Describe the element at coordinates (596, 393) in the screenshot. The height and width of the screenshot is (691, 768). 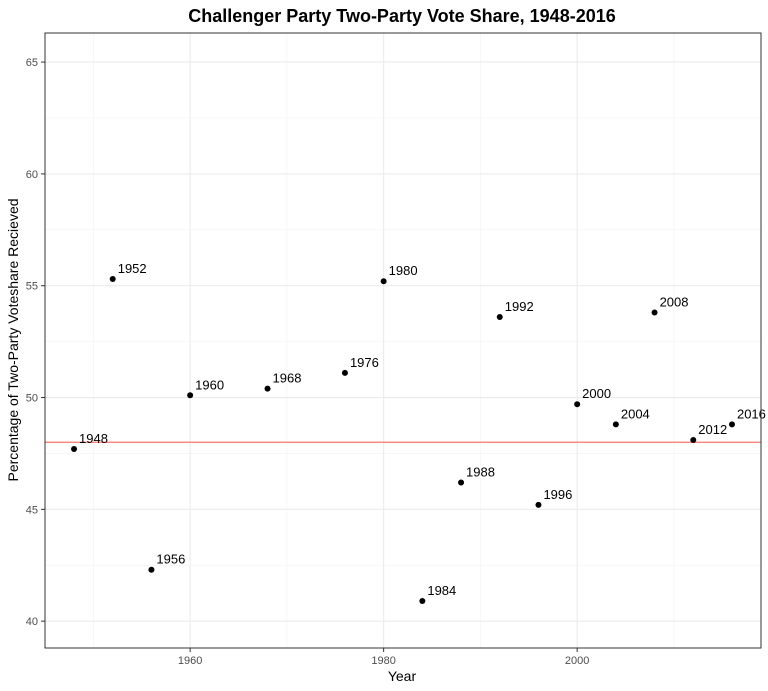
I see `data-point-label: 2000` at that location.